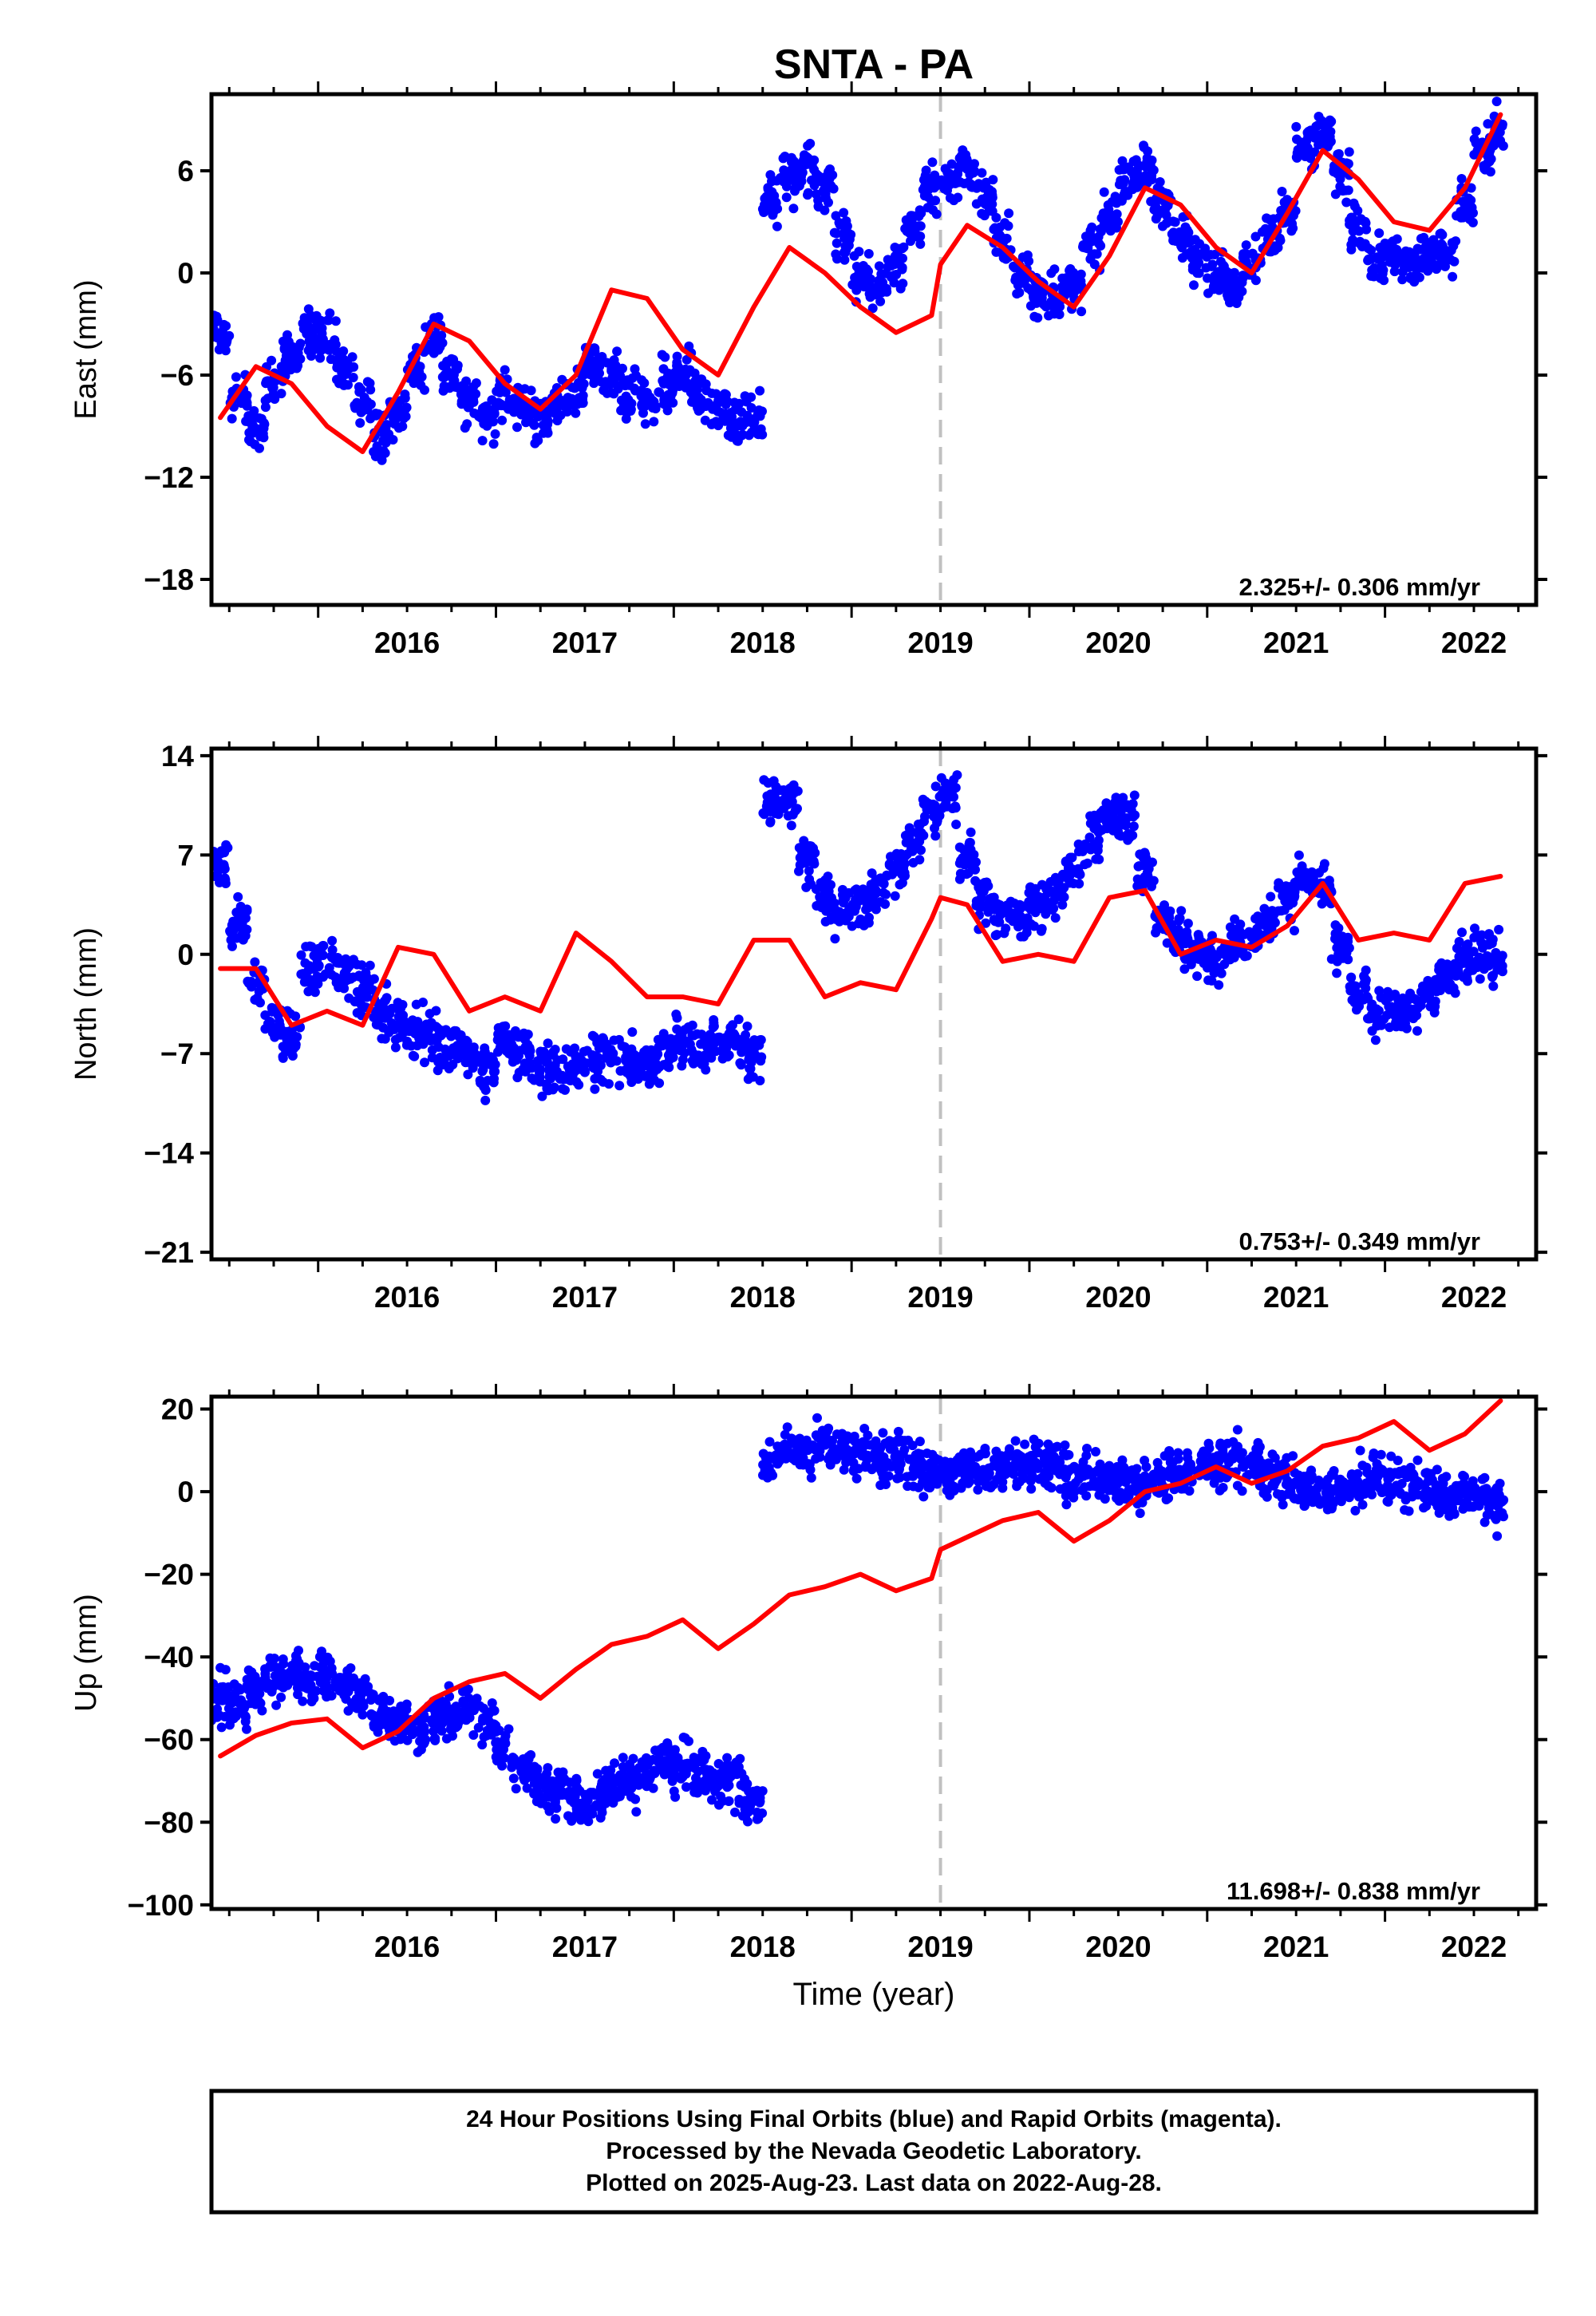  I want to click on data-points, so click(859, 281).